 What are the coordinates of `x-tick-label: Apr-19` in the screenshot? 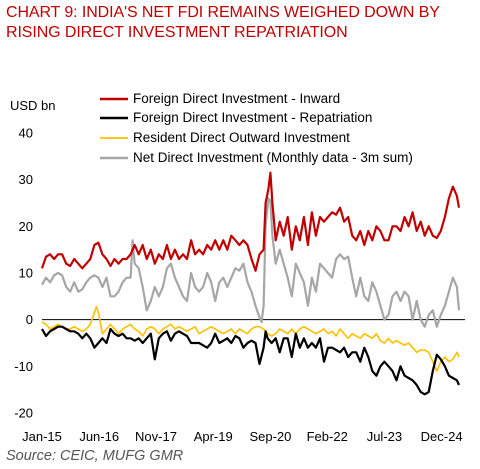 It's located at (213, 436).